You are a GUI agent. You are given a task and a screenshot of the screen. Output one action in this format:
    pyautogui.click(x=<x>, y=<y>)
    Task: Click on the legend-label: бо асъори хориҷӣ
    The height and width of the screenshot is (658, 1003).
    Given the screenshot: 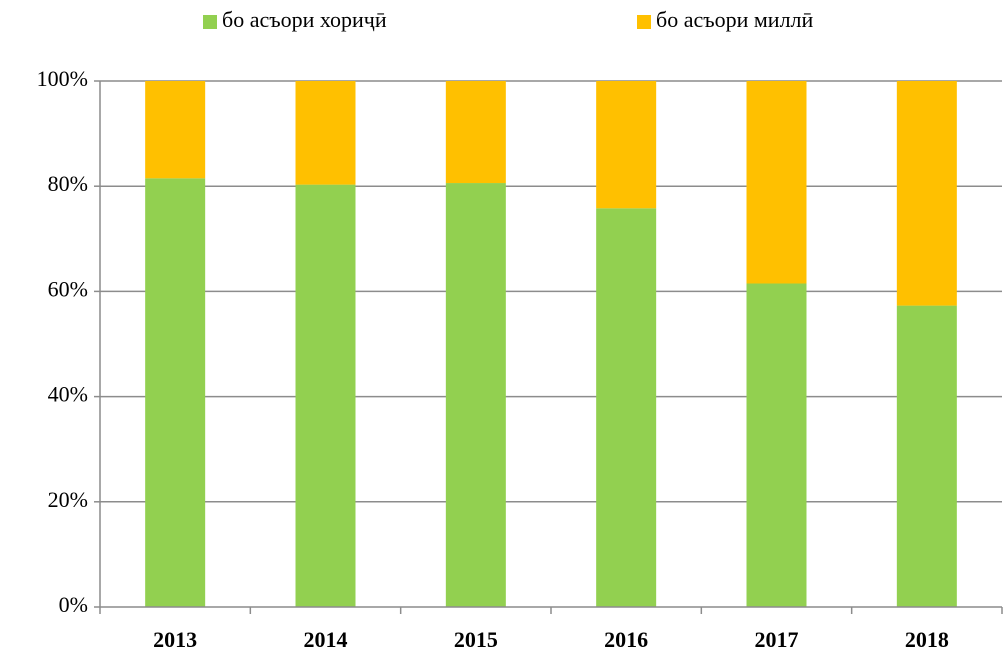 What is the action you would take?
    pyautogui.click(x=304, y=19)
    